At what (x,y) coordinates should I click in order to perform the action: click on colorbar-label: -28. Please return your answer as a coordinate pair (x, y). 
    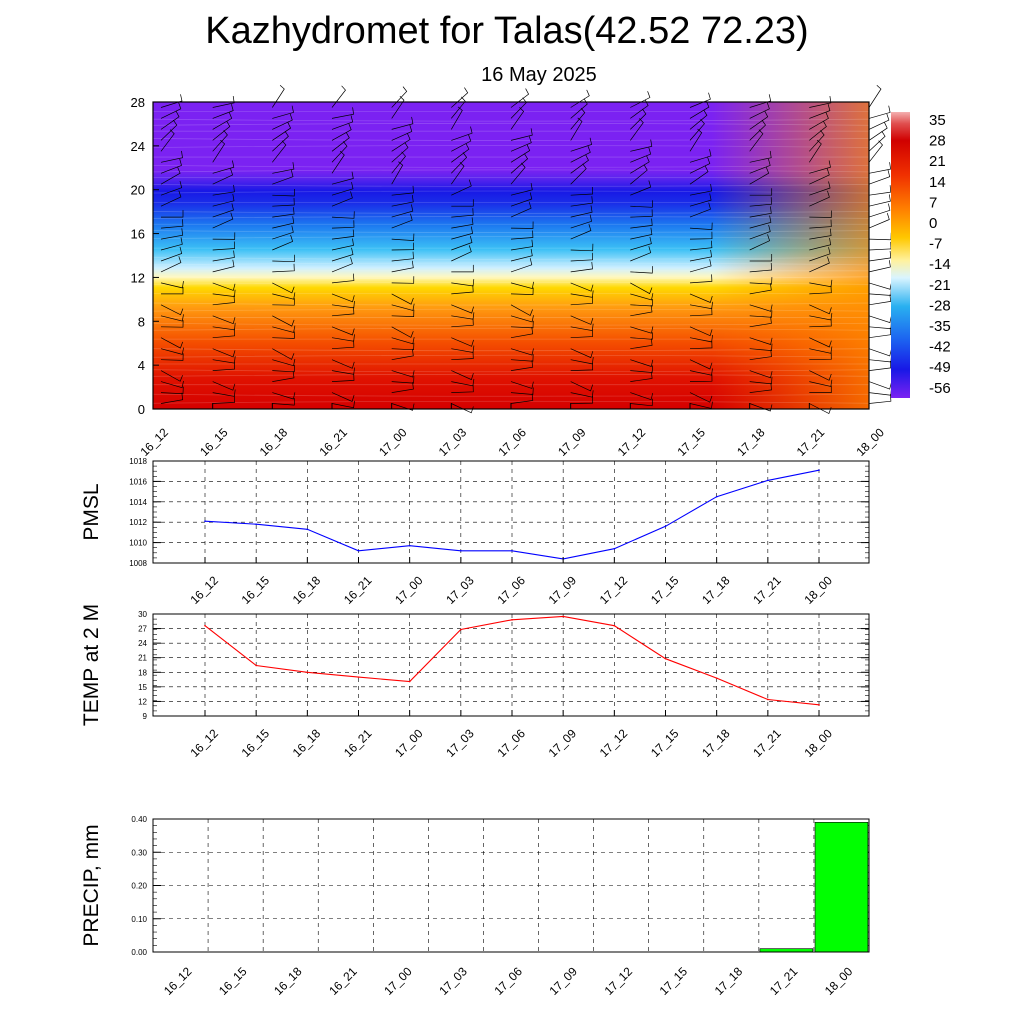
    Looking at the image, I should click on (940, 305).